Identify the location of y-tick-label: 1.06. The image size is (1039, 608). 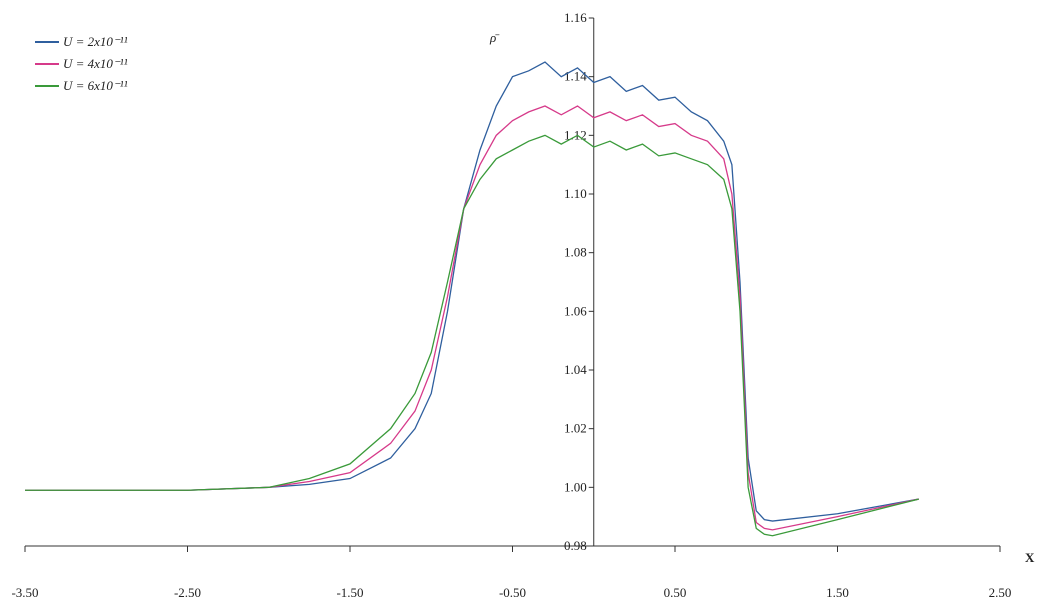
(575, 310).